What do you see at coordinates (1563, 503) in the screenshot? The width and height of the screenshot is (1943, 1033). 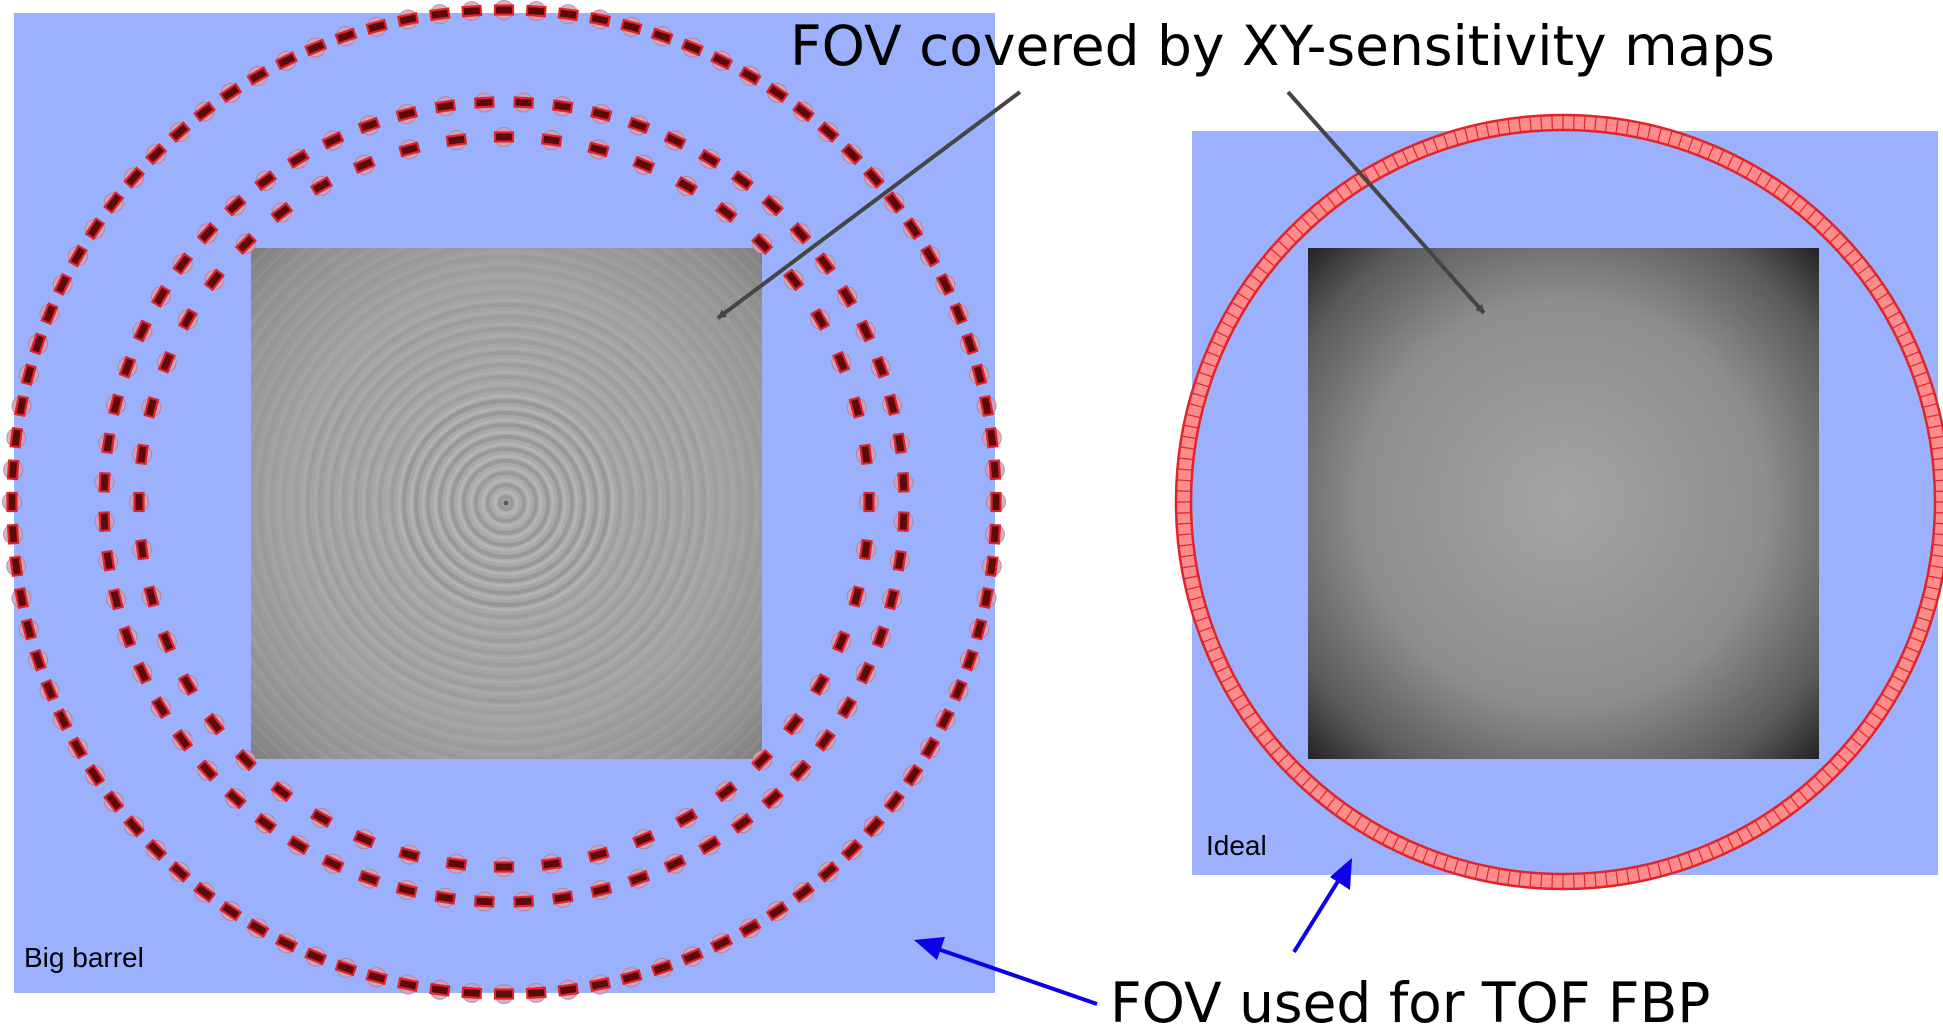 I see `xy-sensitivity-map-ideal` at bounding box center [1563, 503].